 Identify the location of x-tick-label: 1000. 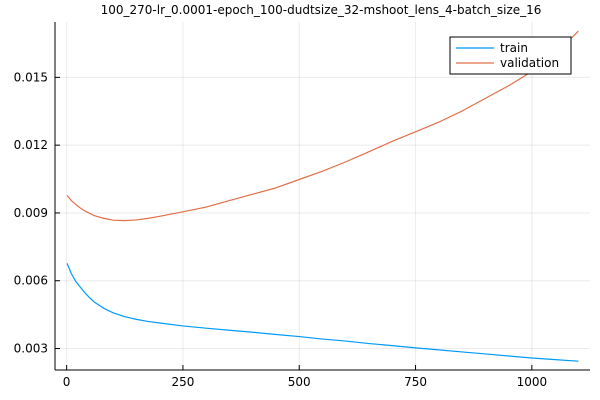
(532, 382).